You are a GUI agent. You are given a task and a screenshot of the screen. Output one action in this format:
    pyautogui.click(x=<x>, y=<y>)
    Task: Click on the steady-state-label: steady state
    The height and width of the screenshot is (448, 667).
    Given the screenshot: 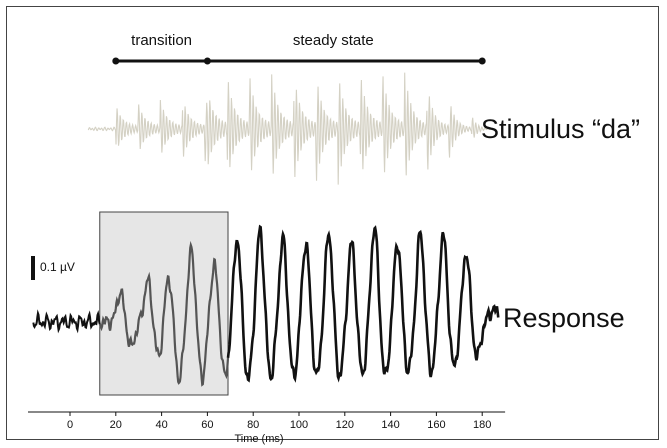 What is the action you would take?
    pyautogui.click(x=333, y=40)
    